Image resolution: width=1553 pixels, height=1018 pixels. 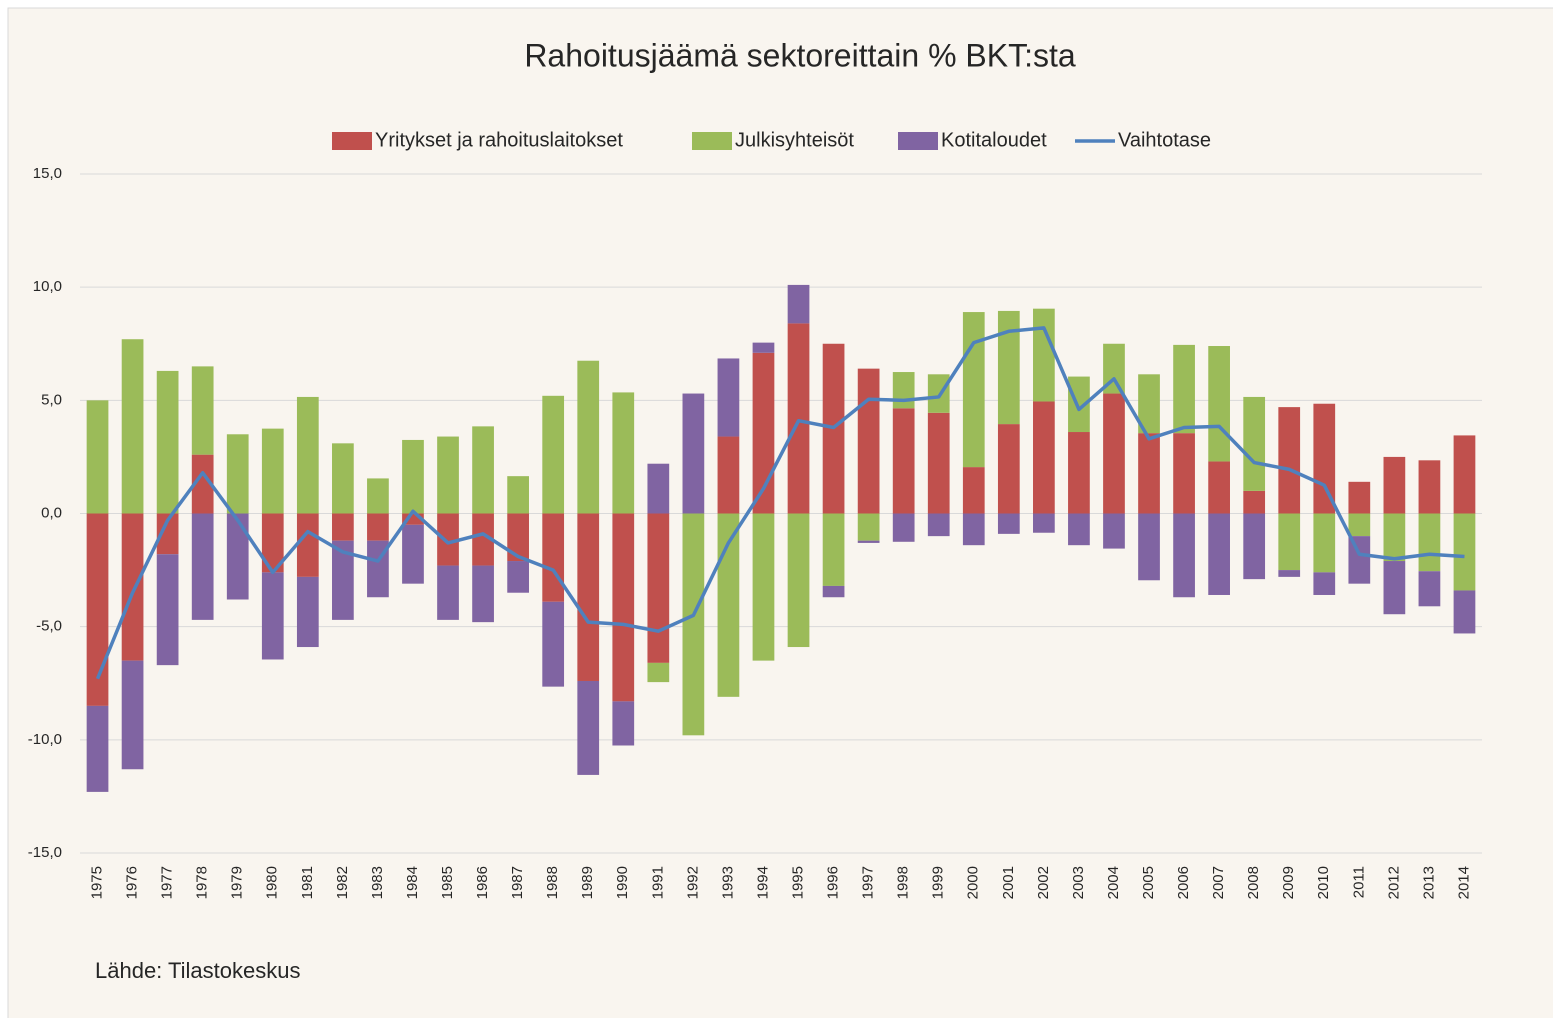 I want to click on x-tick-label: 1978, so click(x=202, y=882).